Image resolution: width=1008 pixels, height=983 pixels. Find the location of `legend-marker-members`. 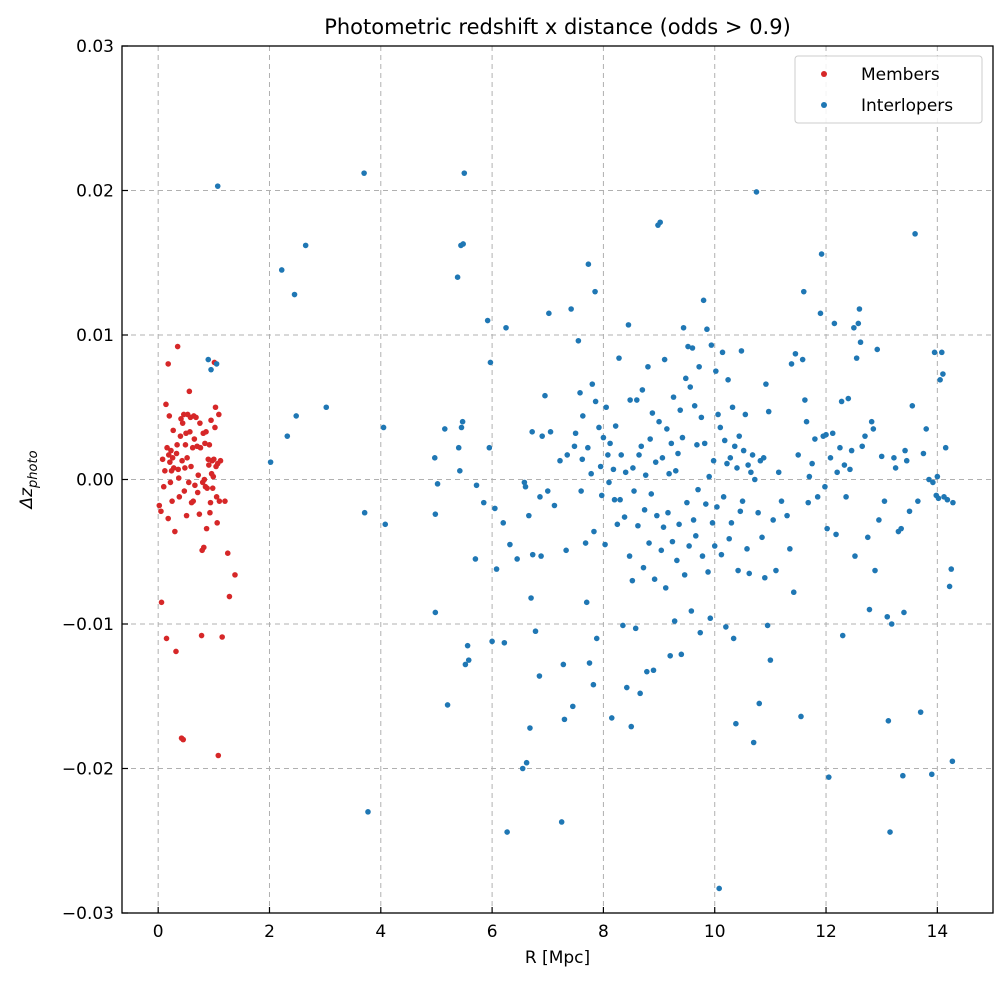

legend-marker-members is located at coordinates (824, 74).